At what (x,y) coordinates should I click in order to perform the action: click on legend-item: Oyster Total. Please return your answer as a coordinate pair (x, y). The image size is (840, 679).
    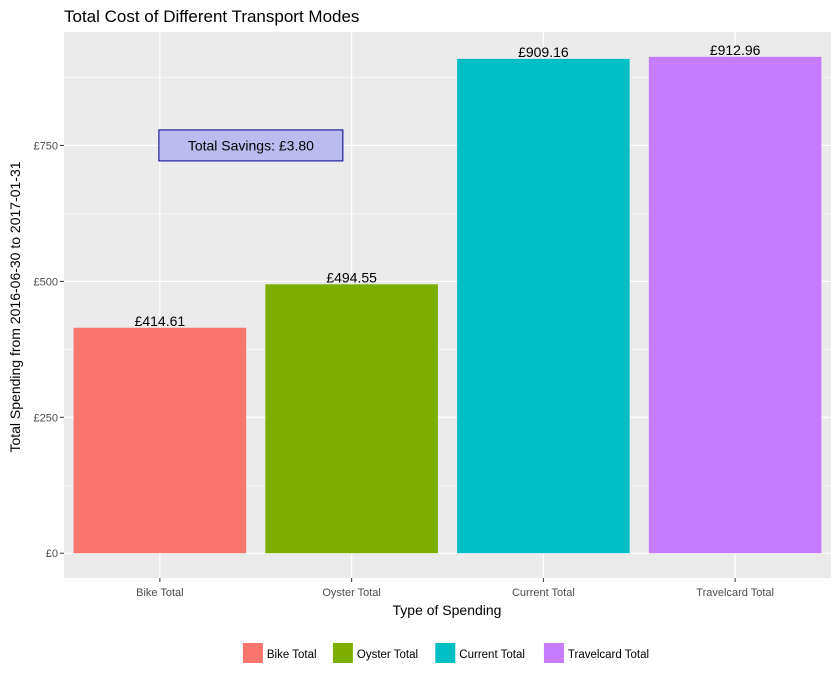
    Looking at the image, I should click on (375, 653).